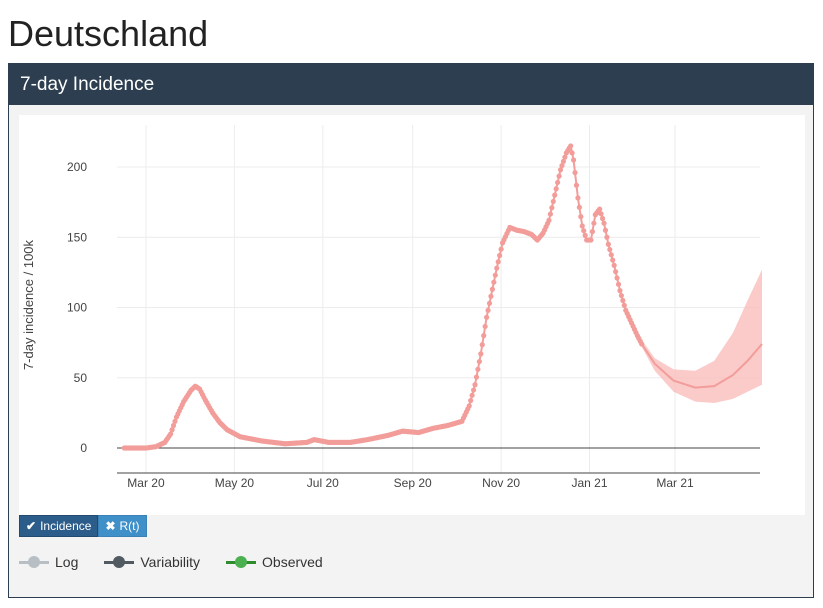 The height and width of the screenshot is (608, 823). I want to click on x-tick-label: Jul 20, so click(323, 483).